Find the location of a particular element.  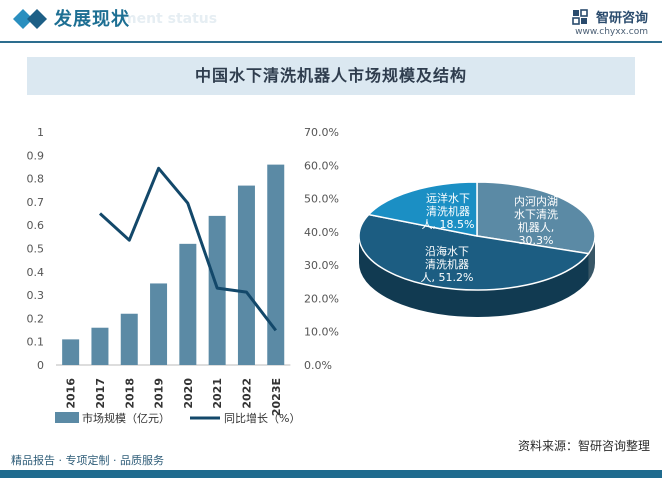

pie-label-内河内湖水下清洗机器人: 内河内湖水下清洗机器人, 30.3% is located at coordinates (536, 220).